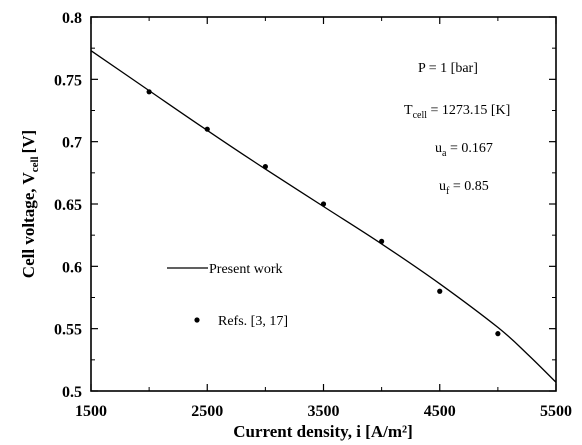 This screenshot has width=582, height=445. What do you see at coordinates (197, 320) in the screenshot?
I see `legend-marker-refs` at bounding box center [197, 320].